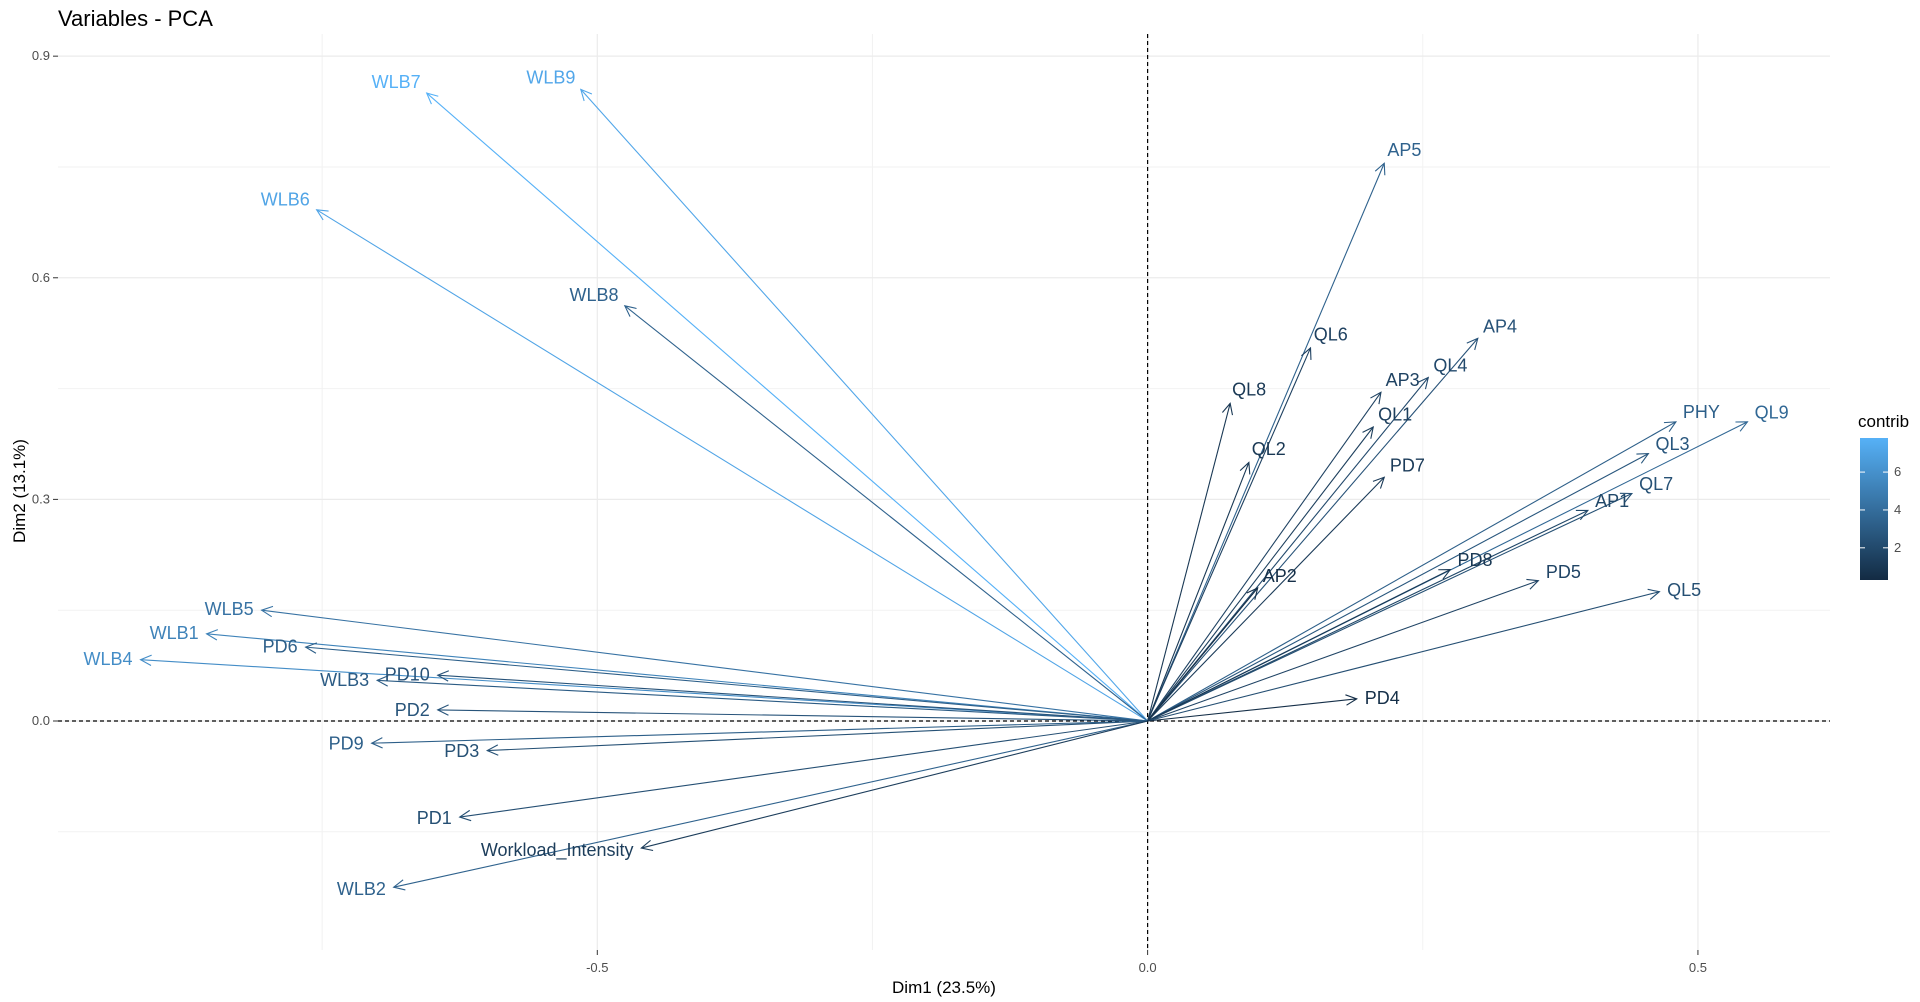 The image size is (1920, 1002). I want to click on variable-arrow-wlb8, so click(885, 513).